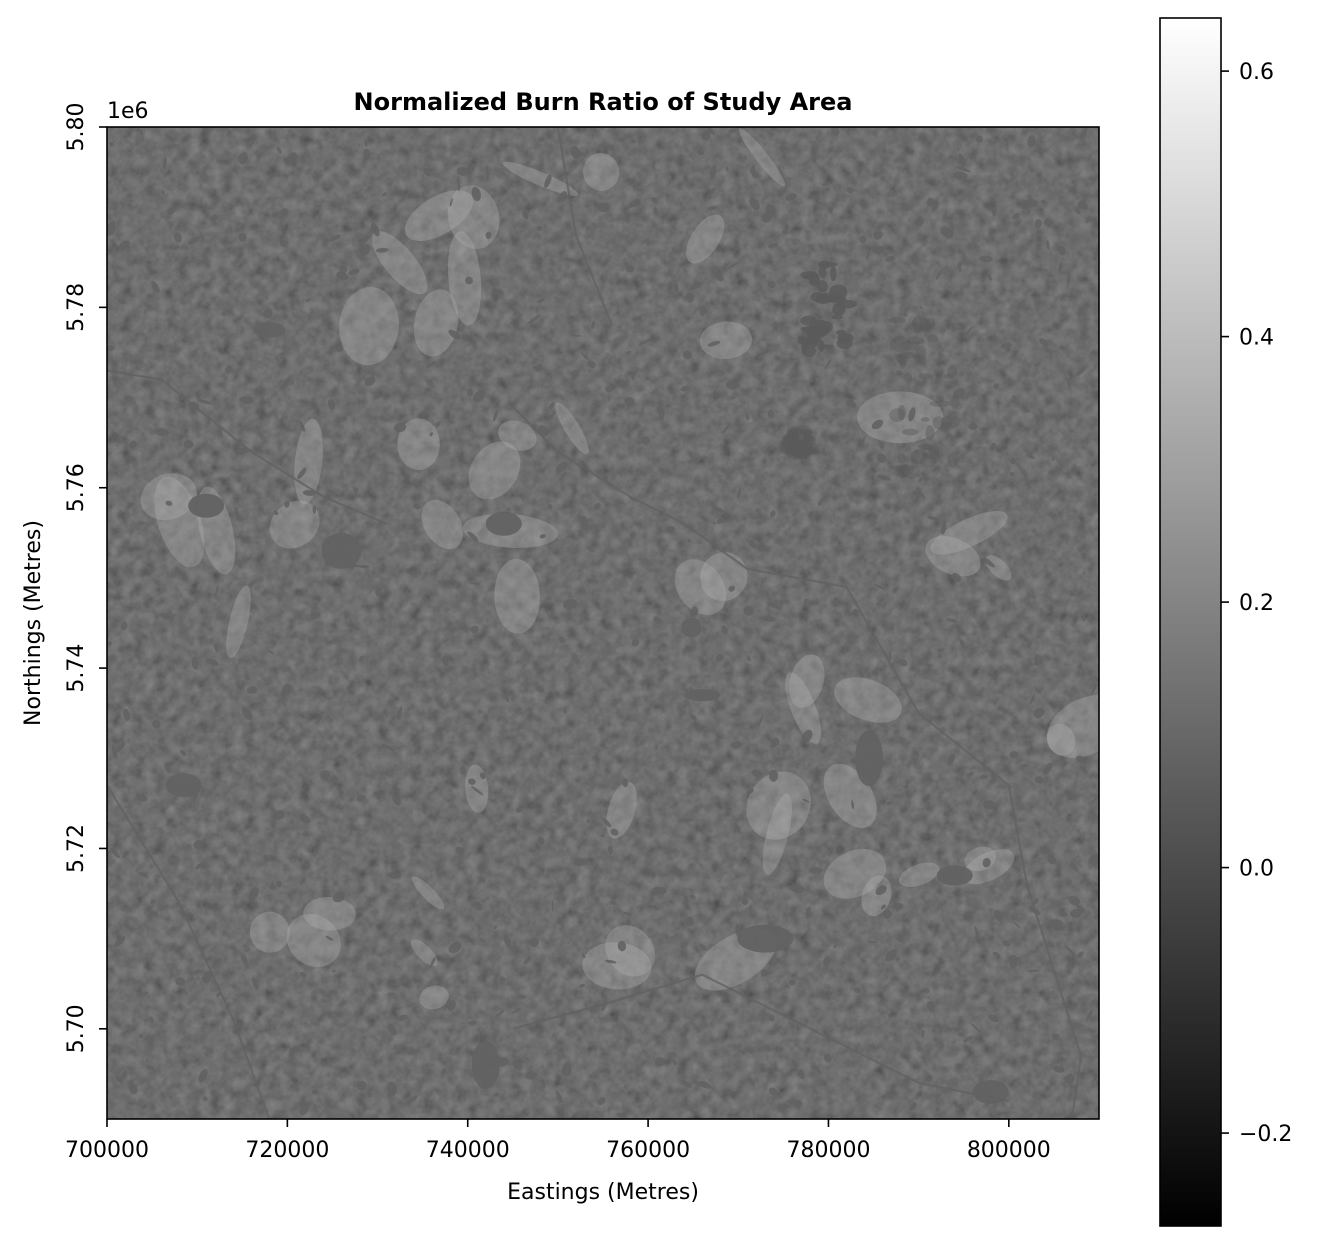 This screenshot has width=1327, height=1247. What do you see at coordinates (1225, 622) in the screenshot?
I see `colorbar: −0.2 0.0 0.2 0.4 0.6` at bounding box center [1225, 622].